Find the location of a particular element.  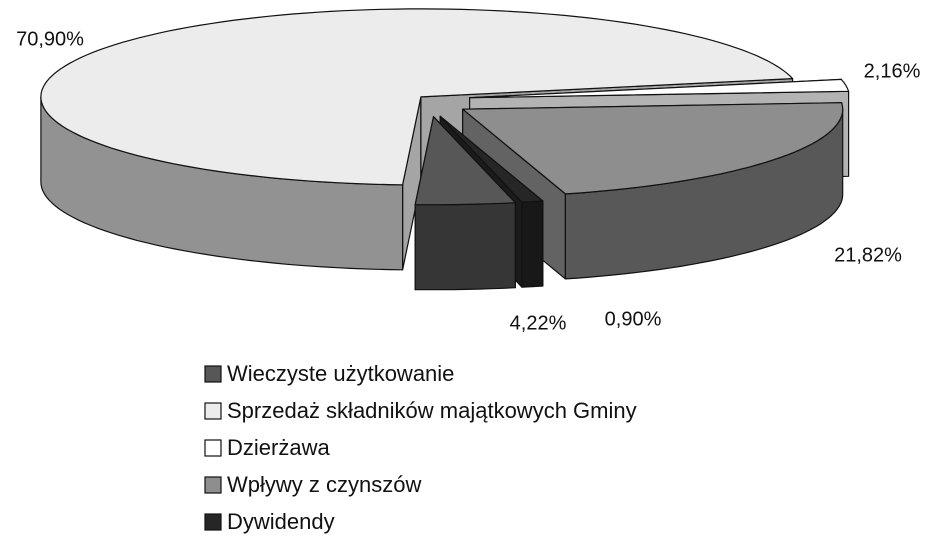

legend-text: Dywidendy is located at coordinates (281, 521).